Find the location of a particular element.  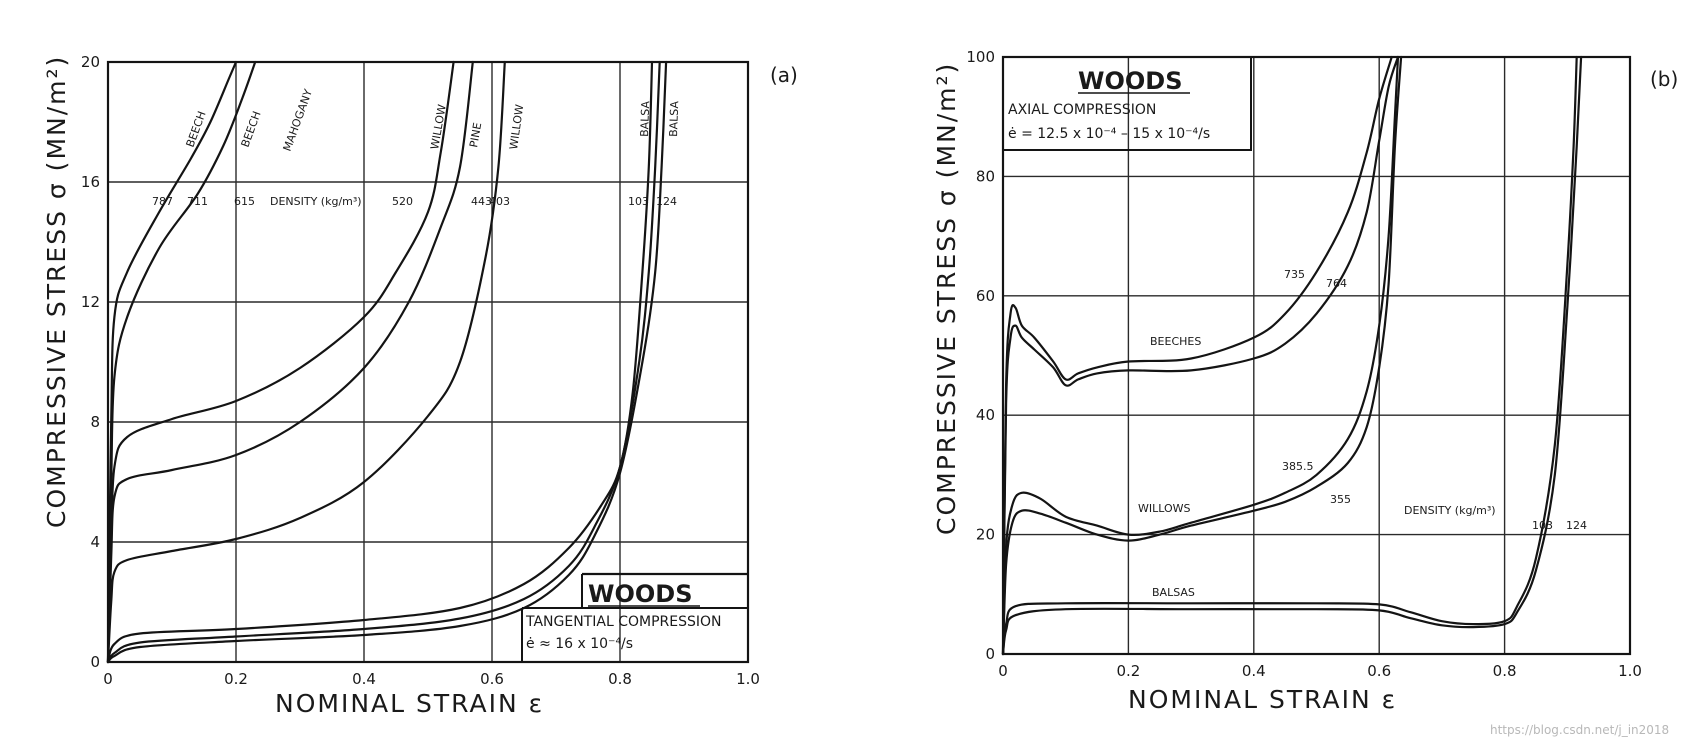

panel-a-density-711: 711 is located at coordinates (197, 201).